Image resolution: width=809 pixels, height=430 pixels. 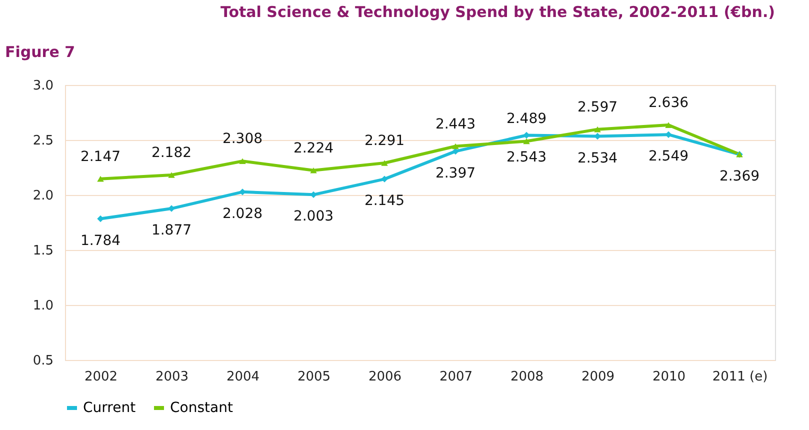 What do you see at coordinates (43, 251) in the screenshot?
I see `y-tick-label: 1.5` at bounding box center [43, 251].